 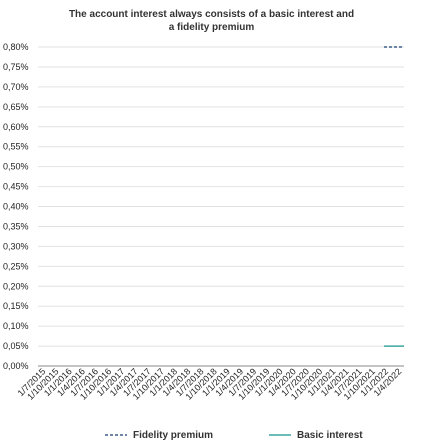 I want to click on y-tick-label: 0,65%, so click(x=16, y=107).